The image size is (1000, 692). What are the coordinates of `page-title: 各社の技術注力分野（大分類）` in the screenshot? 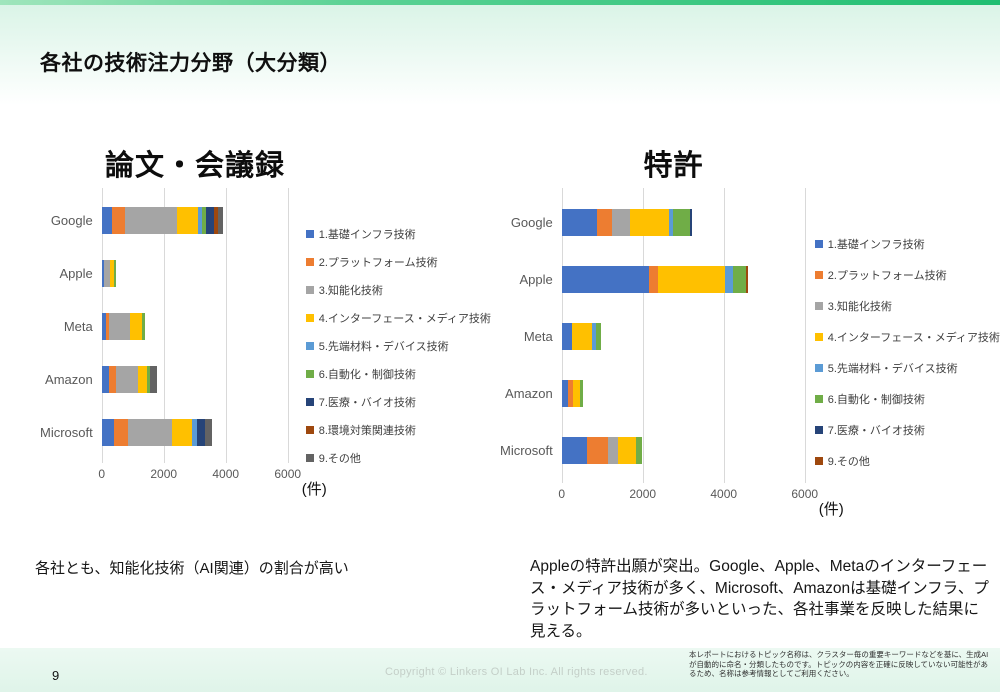 It's located at (190, 63).